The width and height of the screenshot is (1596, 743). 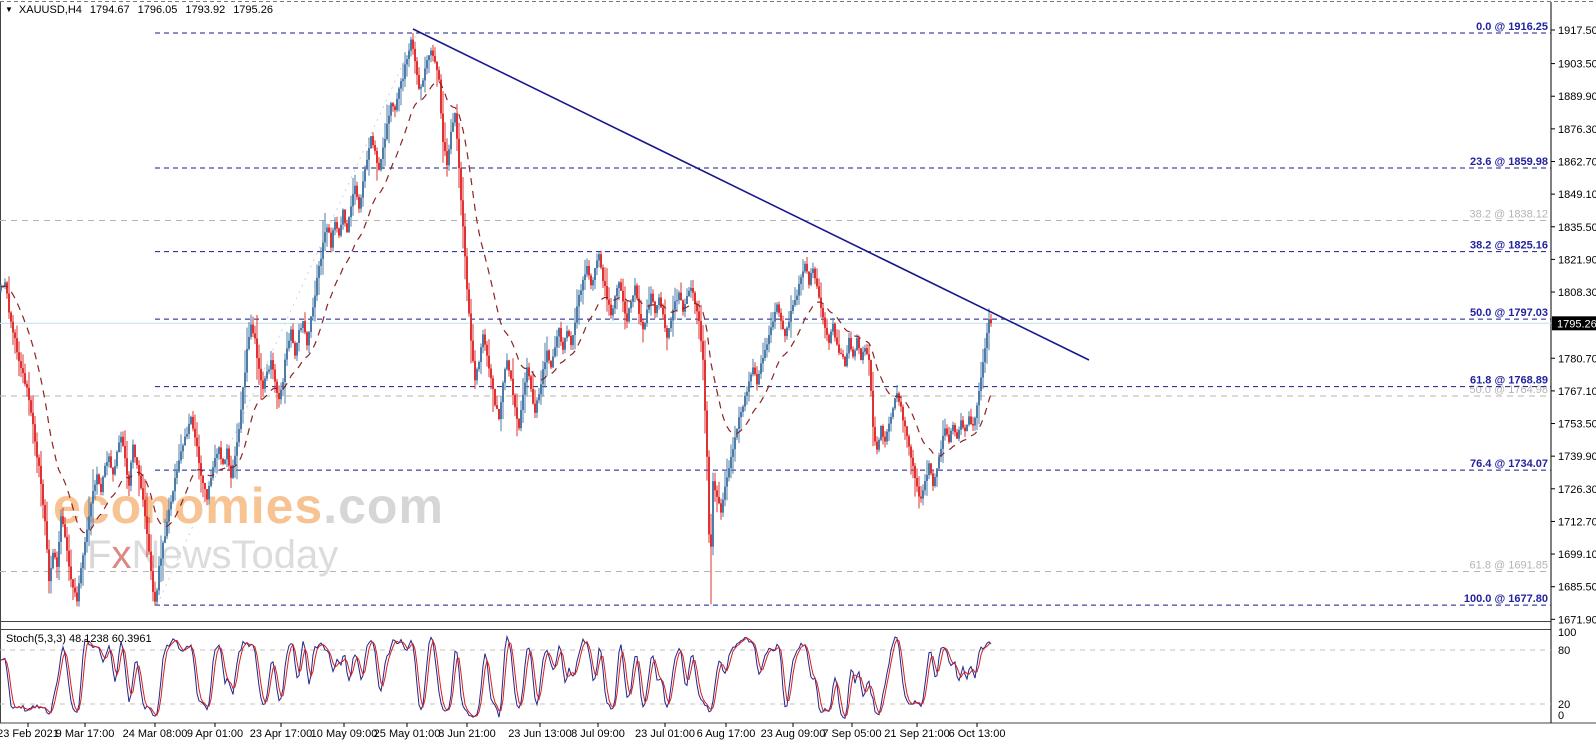 I want to click on stochastic-main-line, so click(x=496, y=677).